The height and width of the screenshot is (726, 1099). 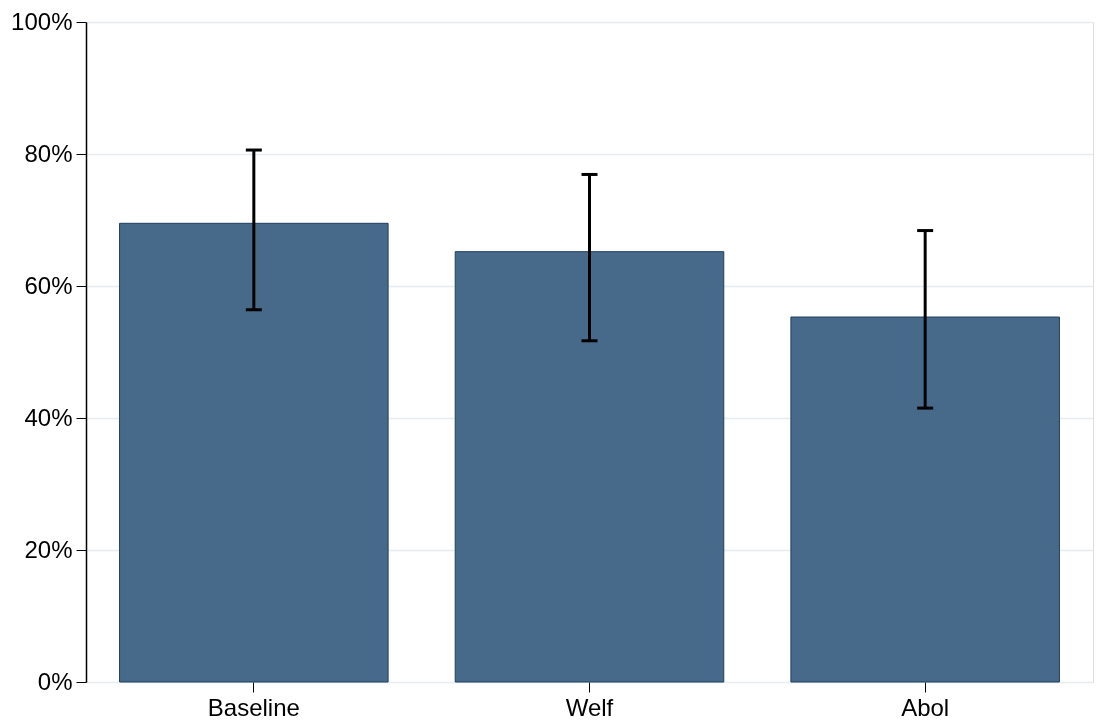 I want to click on y-tick-label: 80%, so click(x=48, y=153).